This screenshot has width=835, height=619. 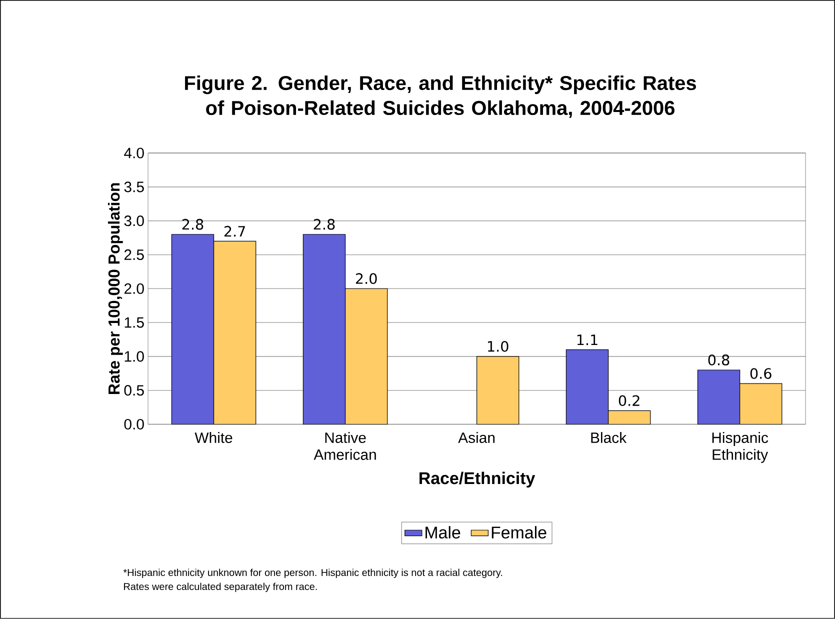 What do you see at coordinates (134, 153) in the screenshot?
I see `y-tick-label: 4.0` at bounding box center [134, 153].